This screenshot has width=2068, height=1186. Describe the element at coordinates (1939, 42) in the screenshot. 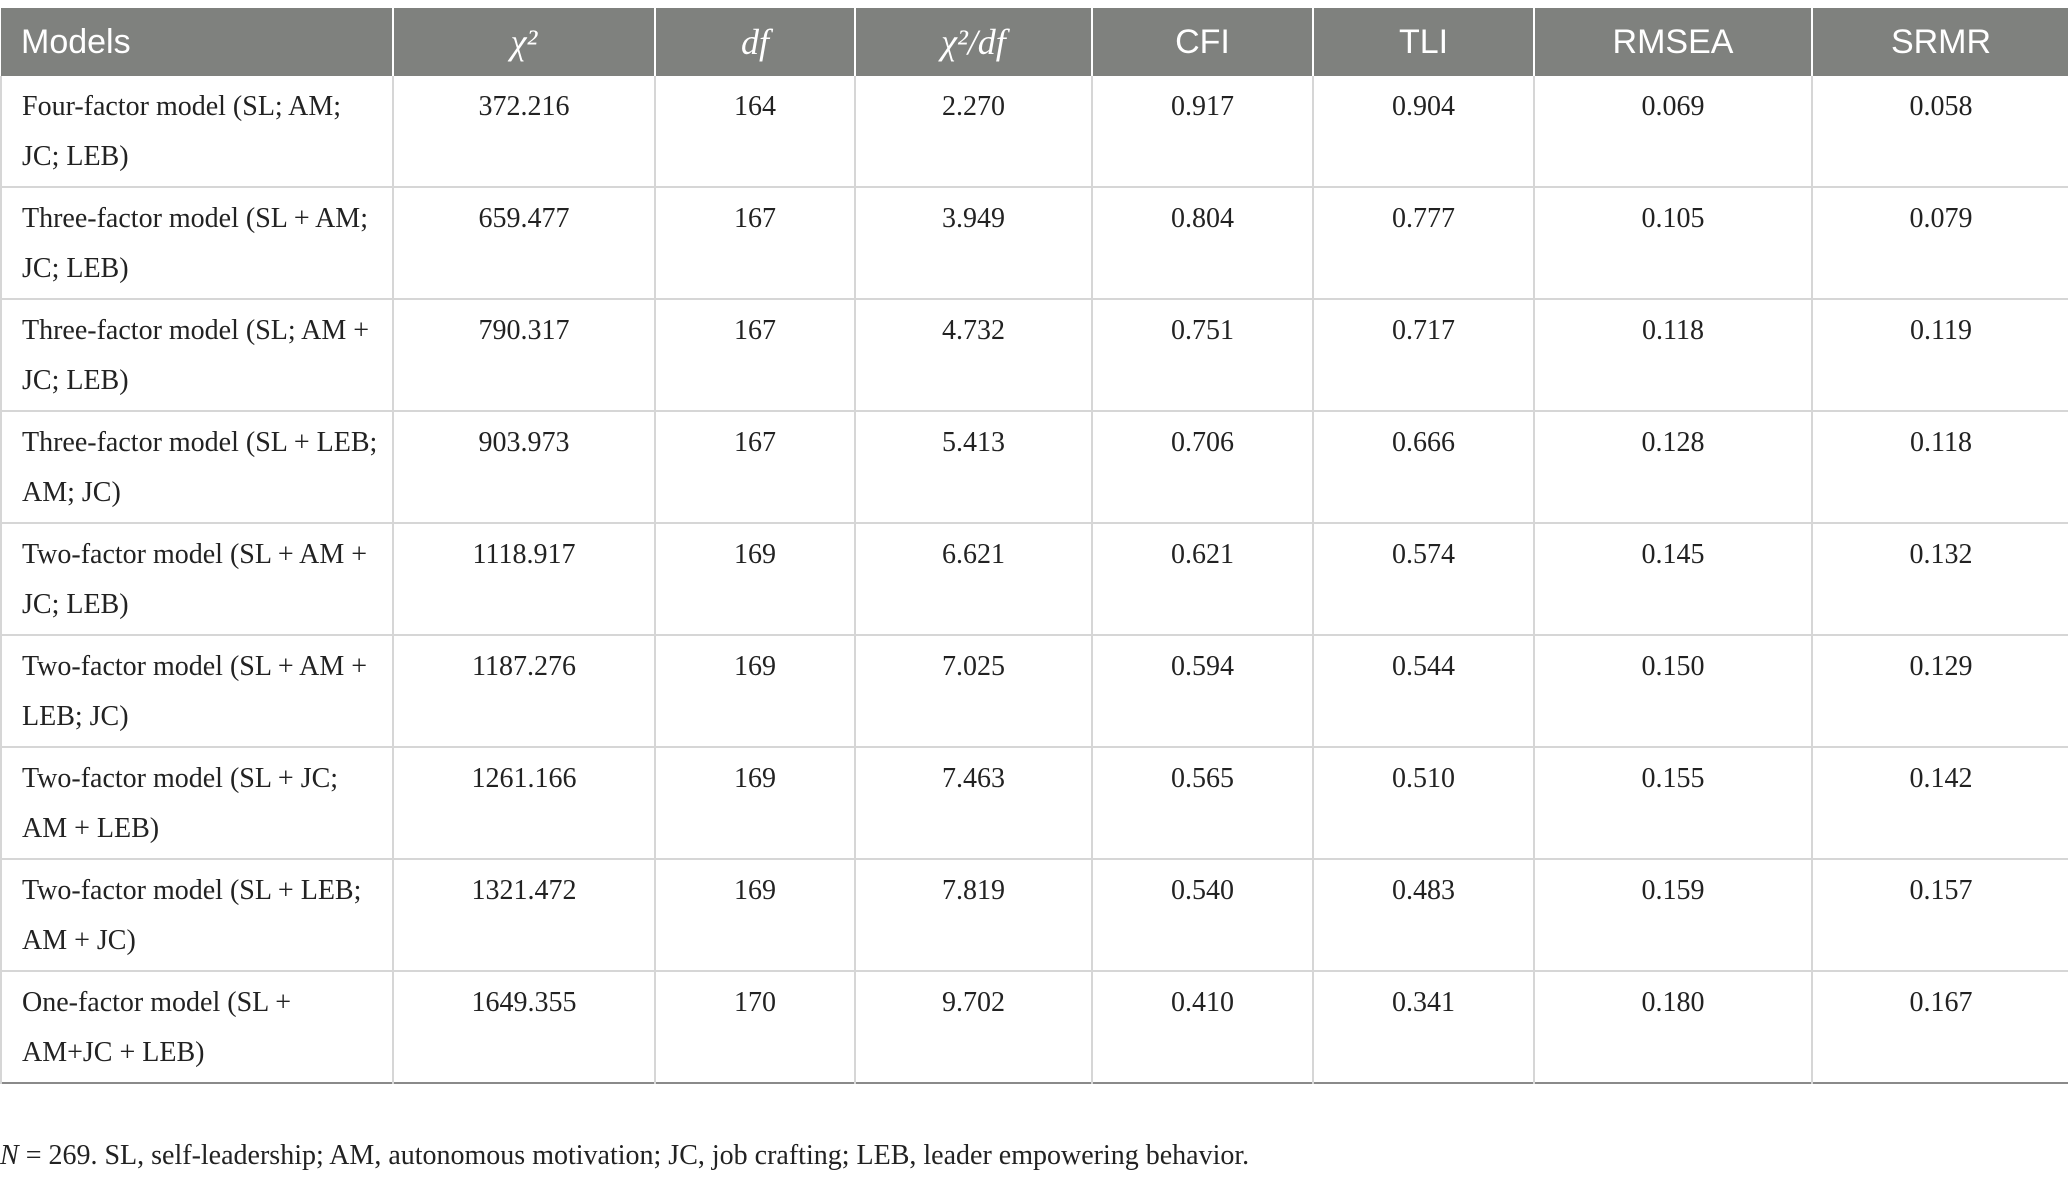

I see `header-srmr: SRMR` at that location.